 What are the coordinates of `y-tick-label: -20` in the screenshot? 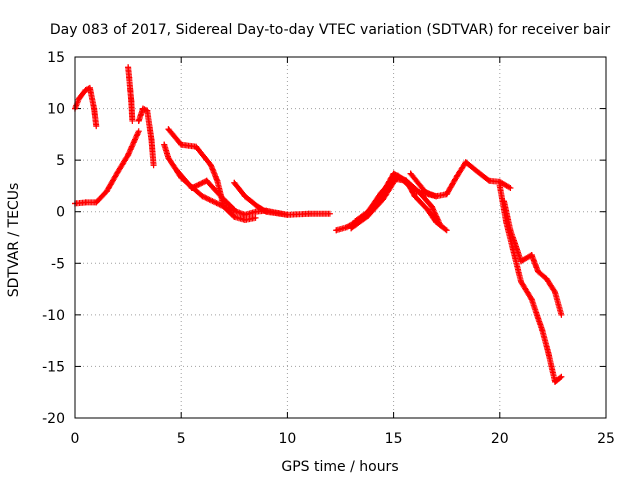 It's located at (53, 419).